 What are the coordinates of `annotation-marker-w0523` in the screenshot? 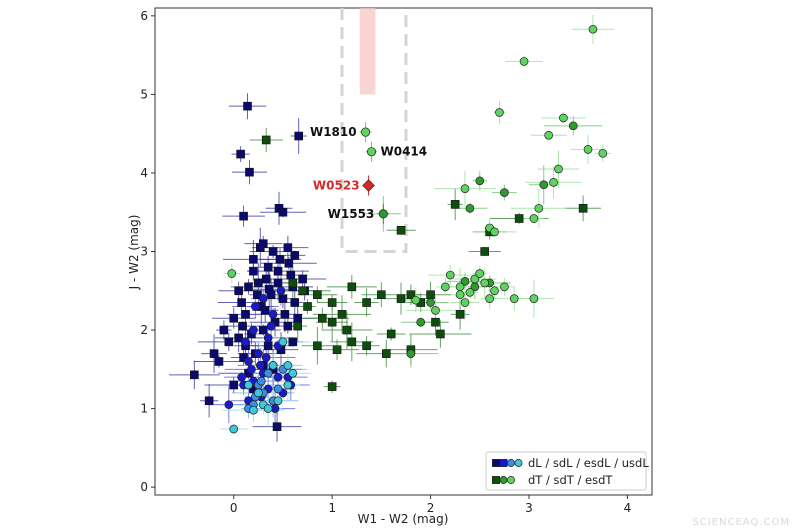 It's located at (368, 185).